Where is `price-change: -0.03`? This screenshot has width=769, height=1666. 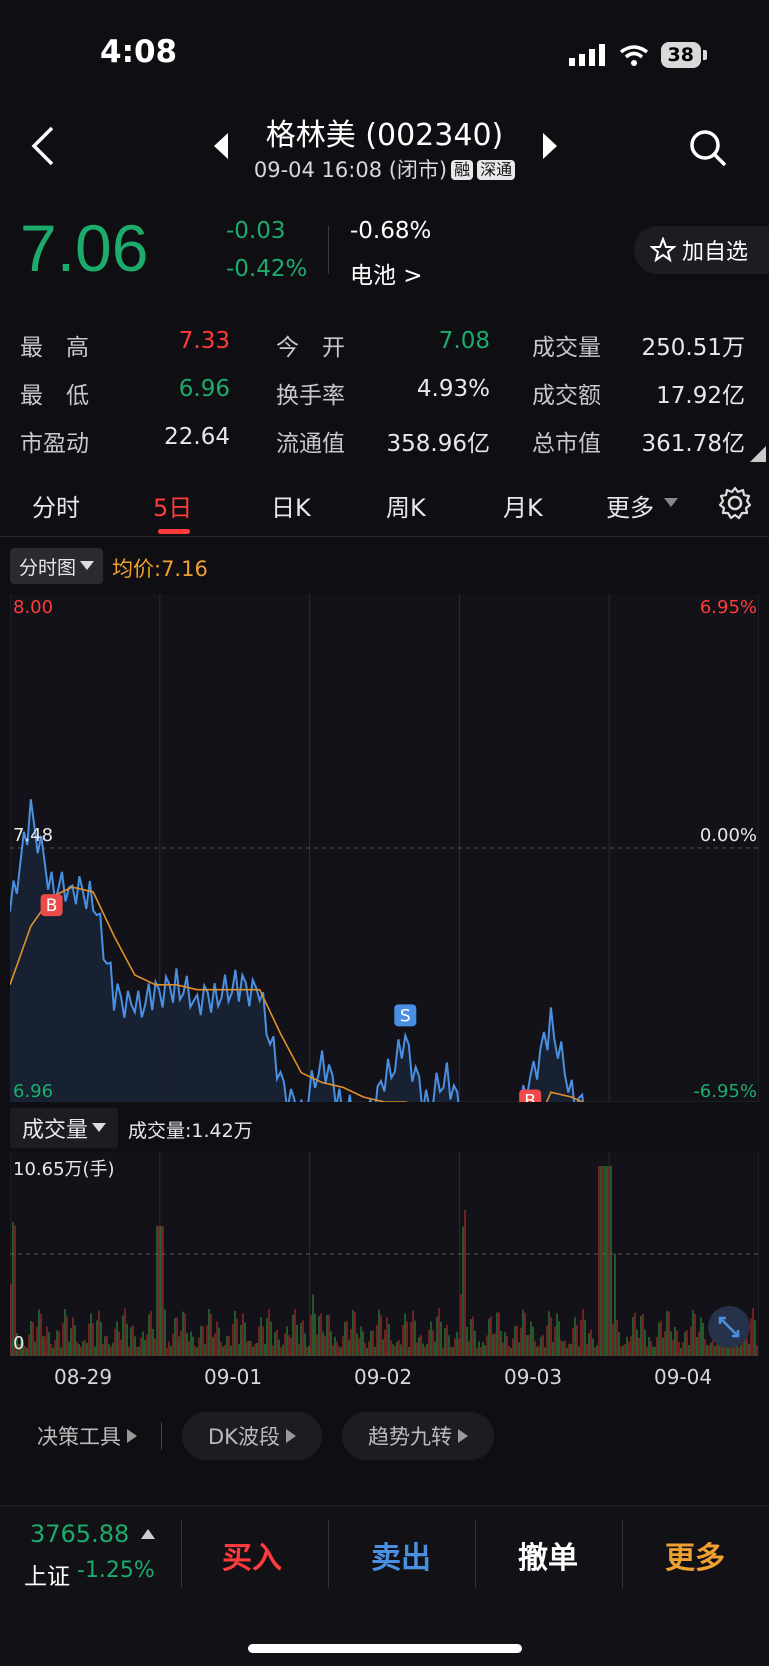
price-change: -0.03 is located at coordinates (256, 231).